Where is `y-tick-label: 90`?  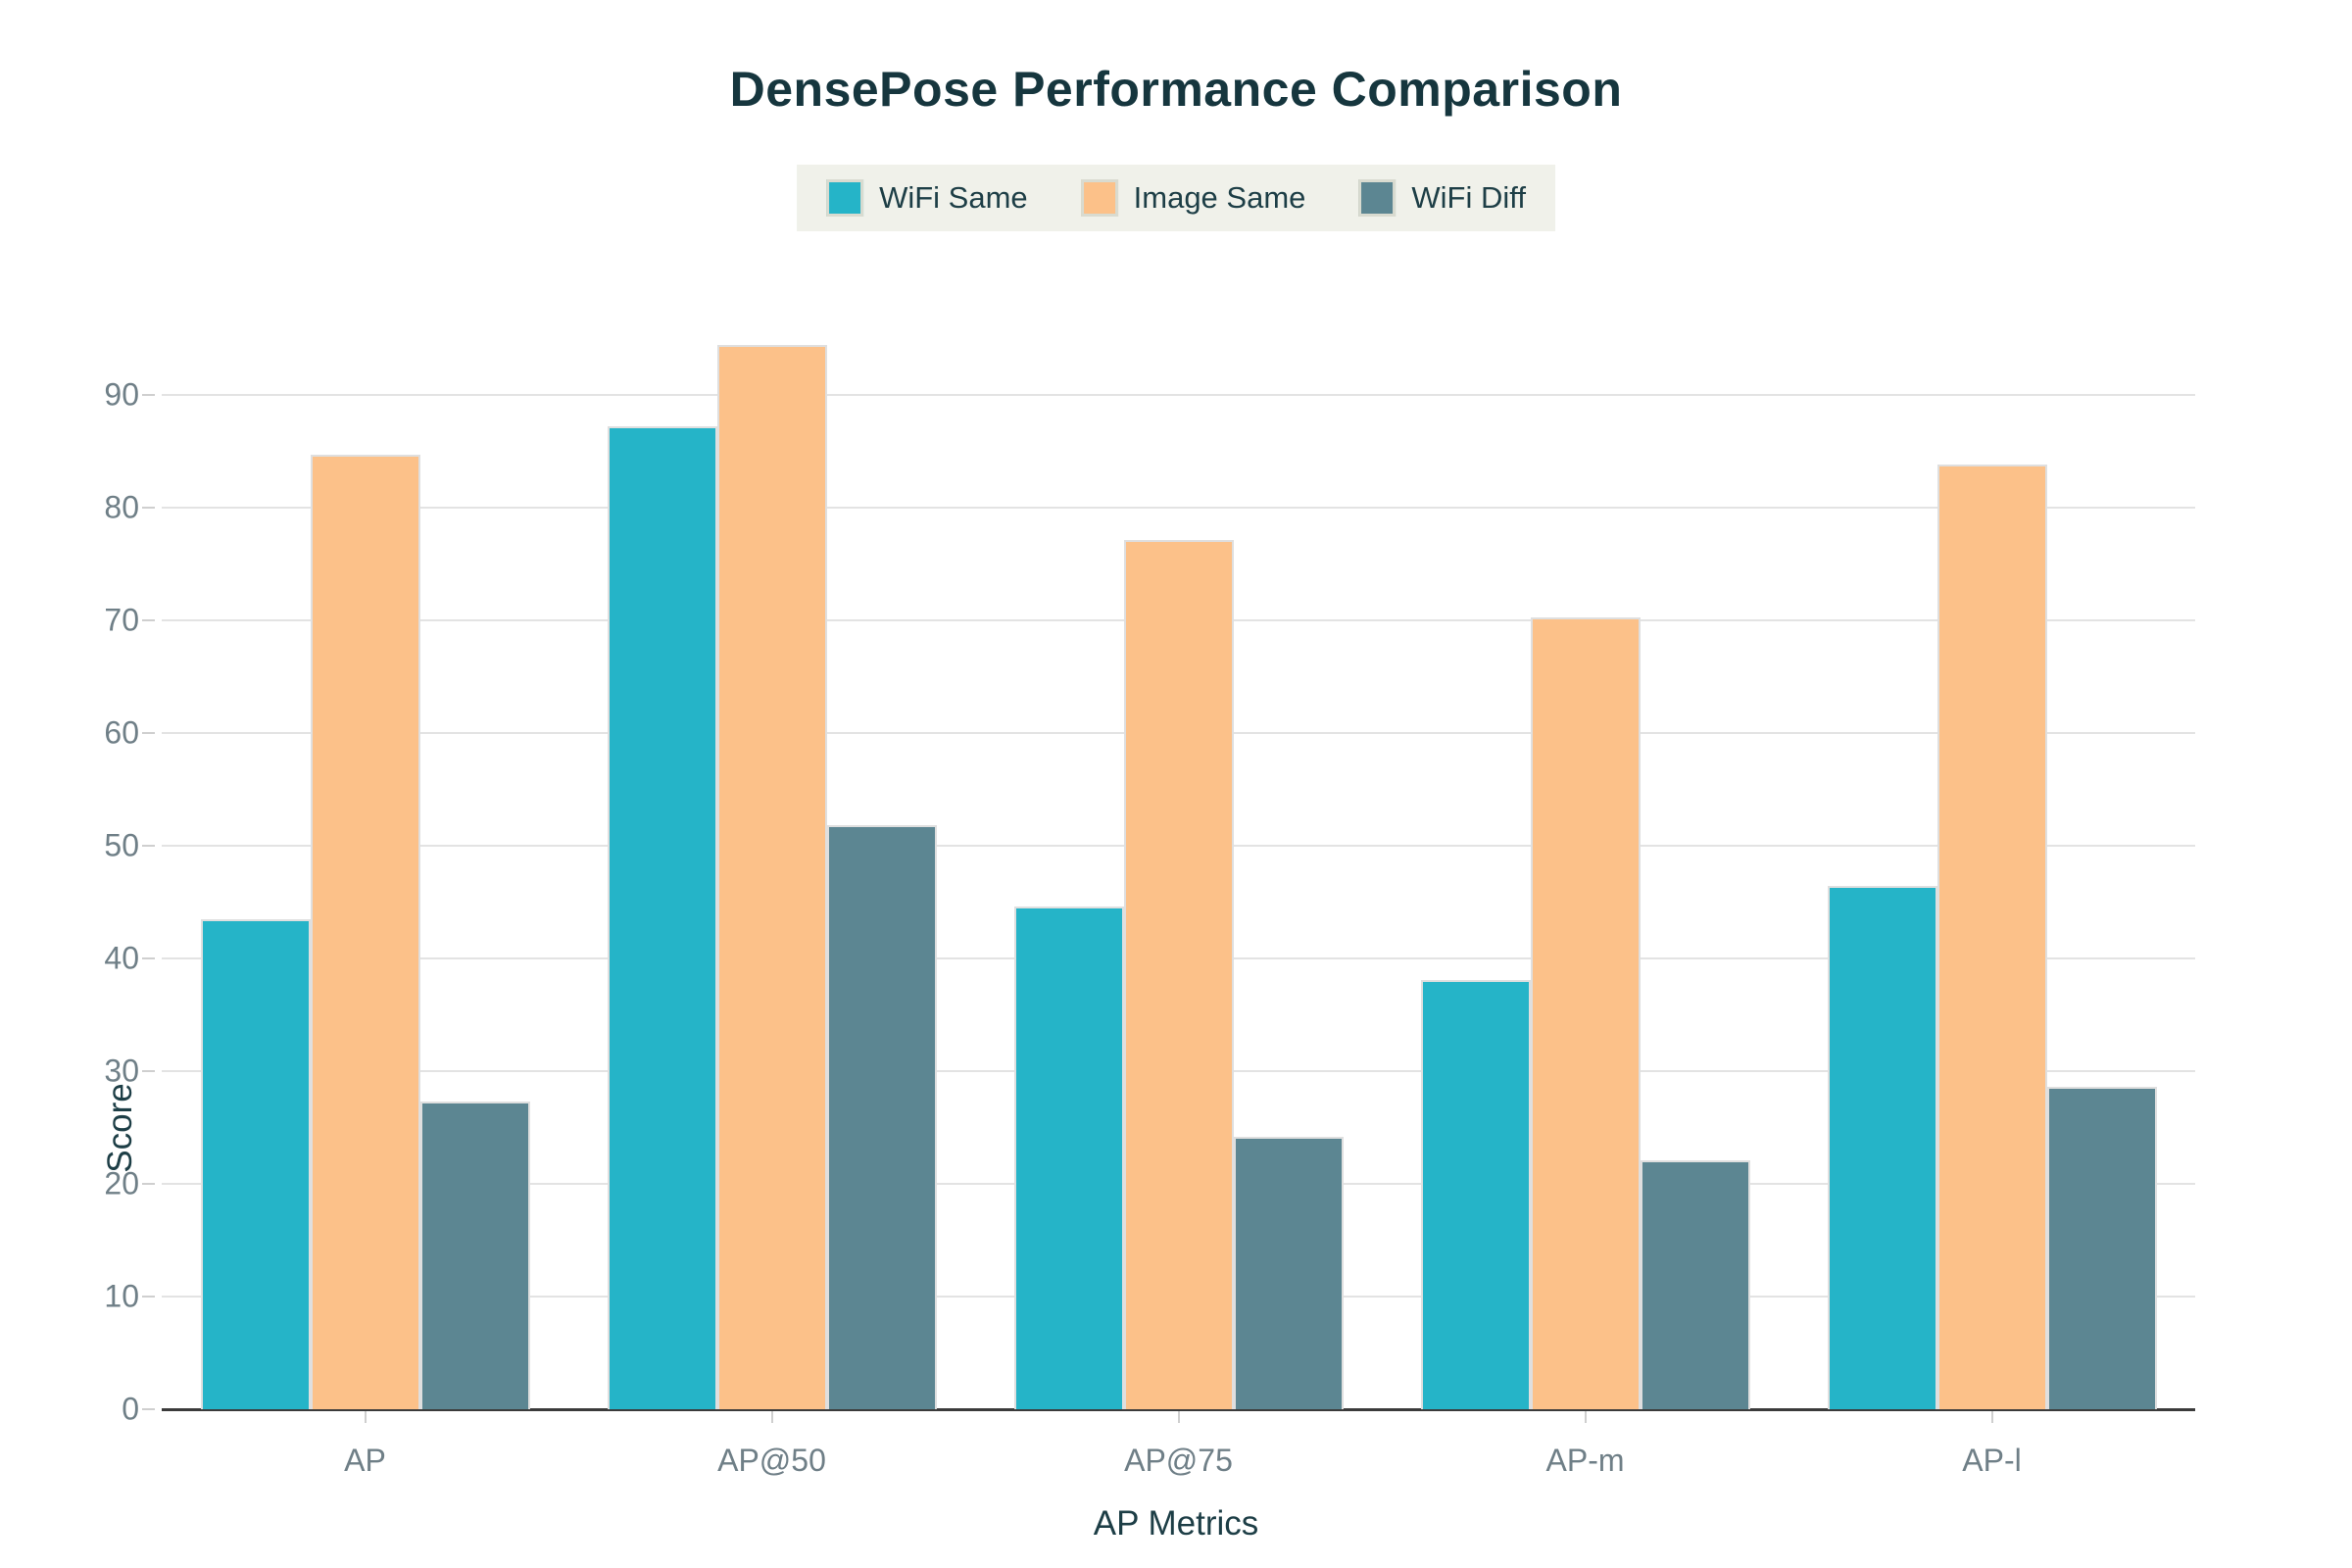
y-tick-label: 90 is located at coordinates (121, 394).